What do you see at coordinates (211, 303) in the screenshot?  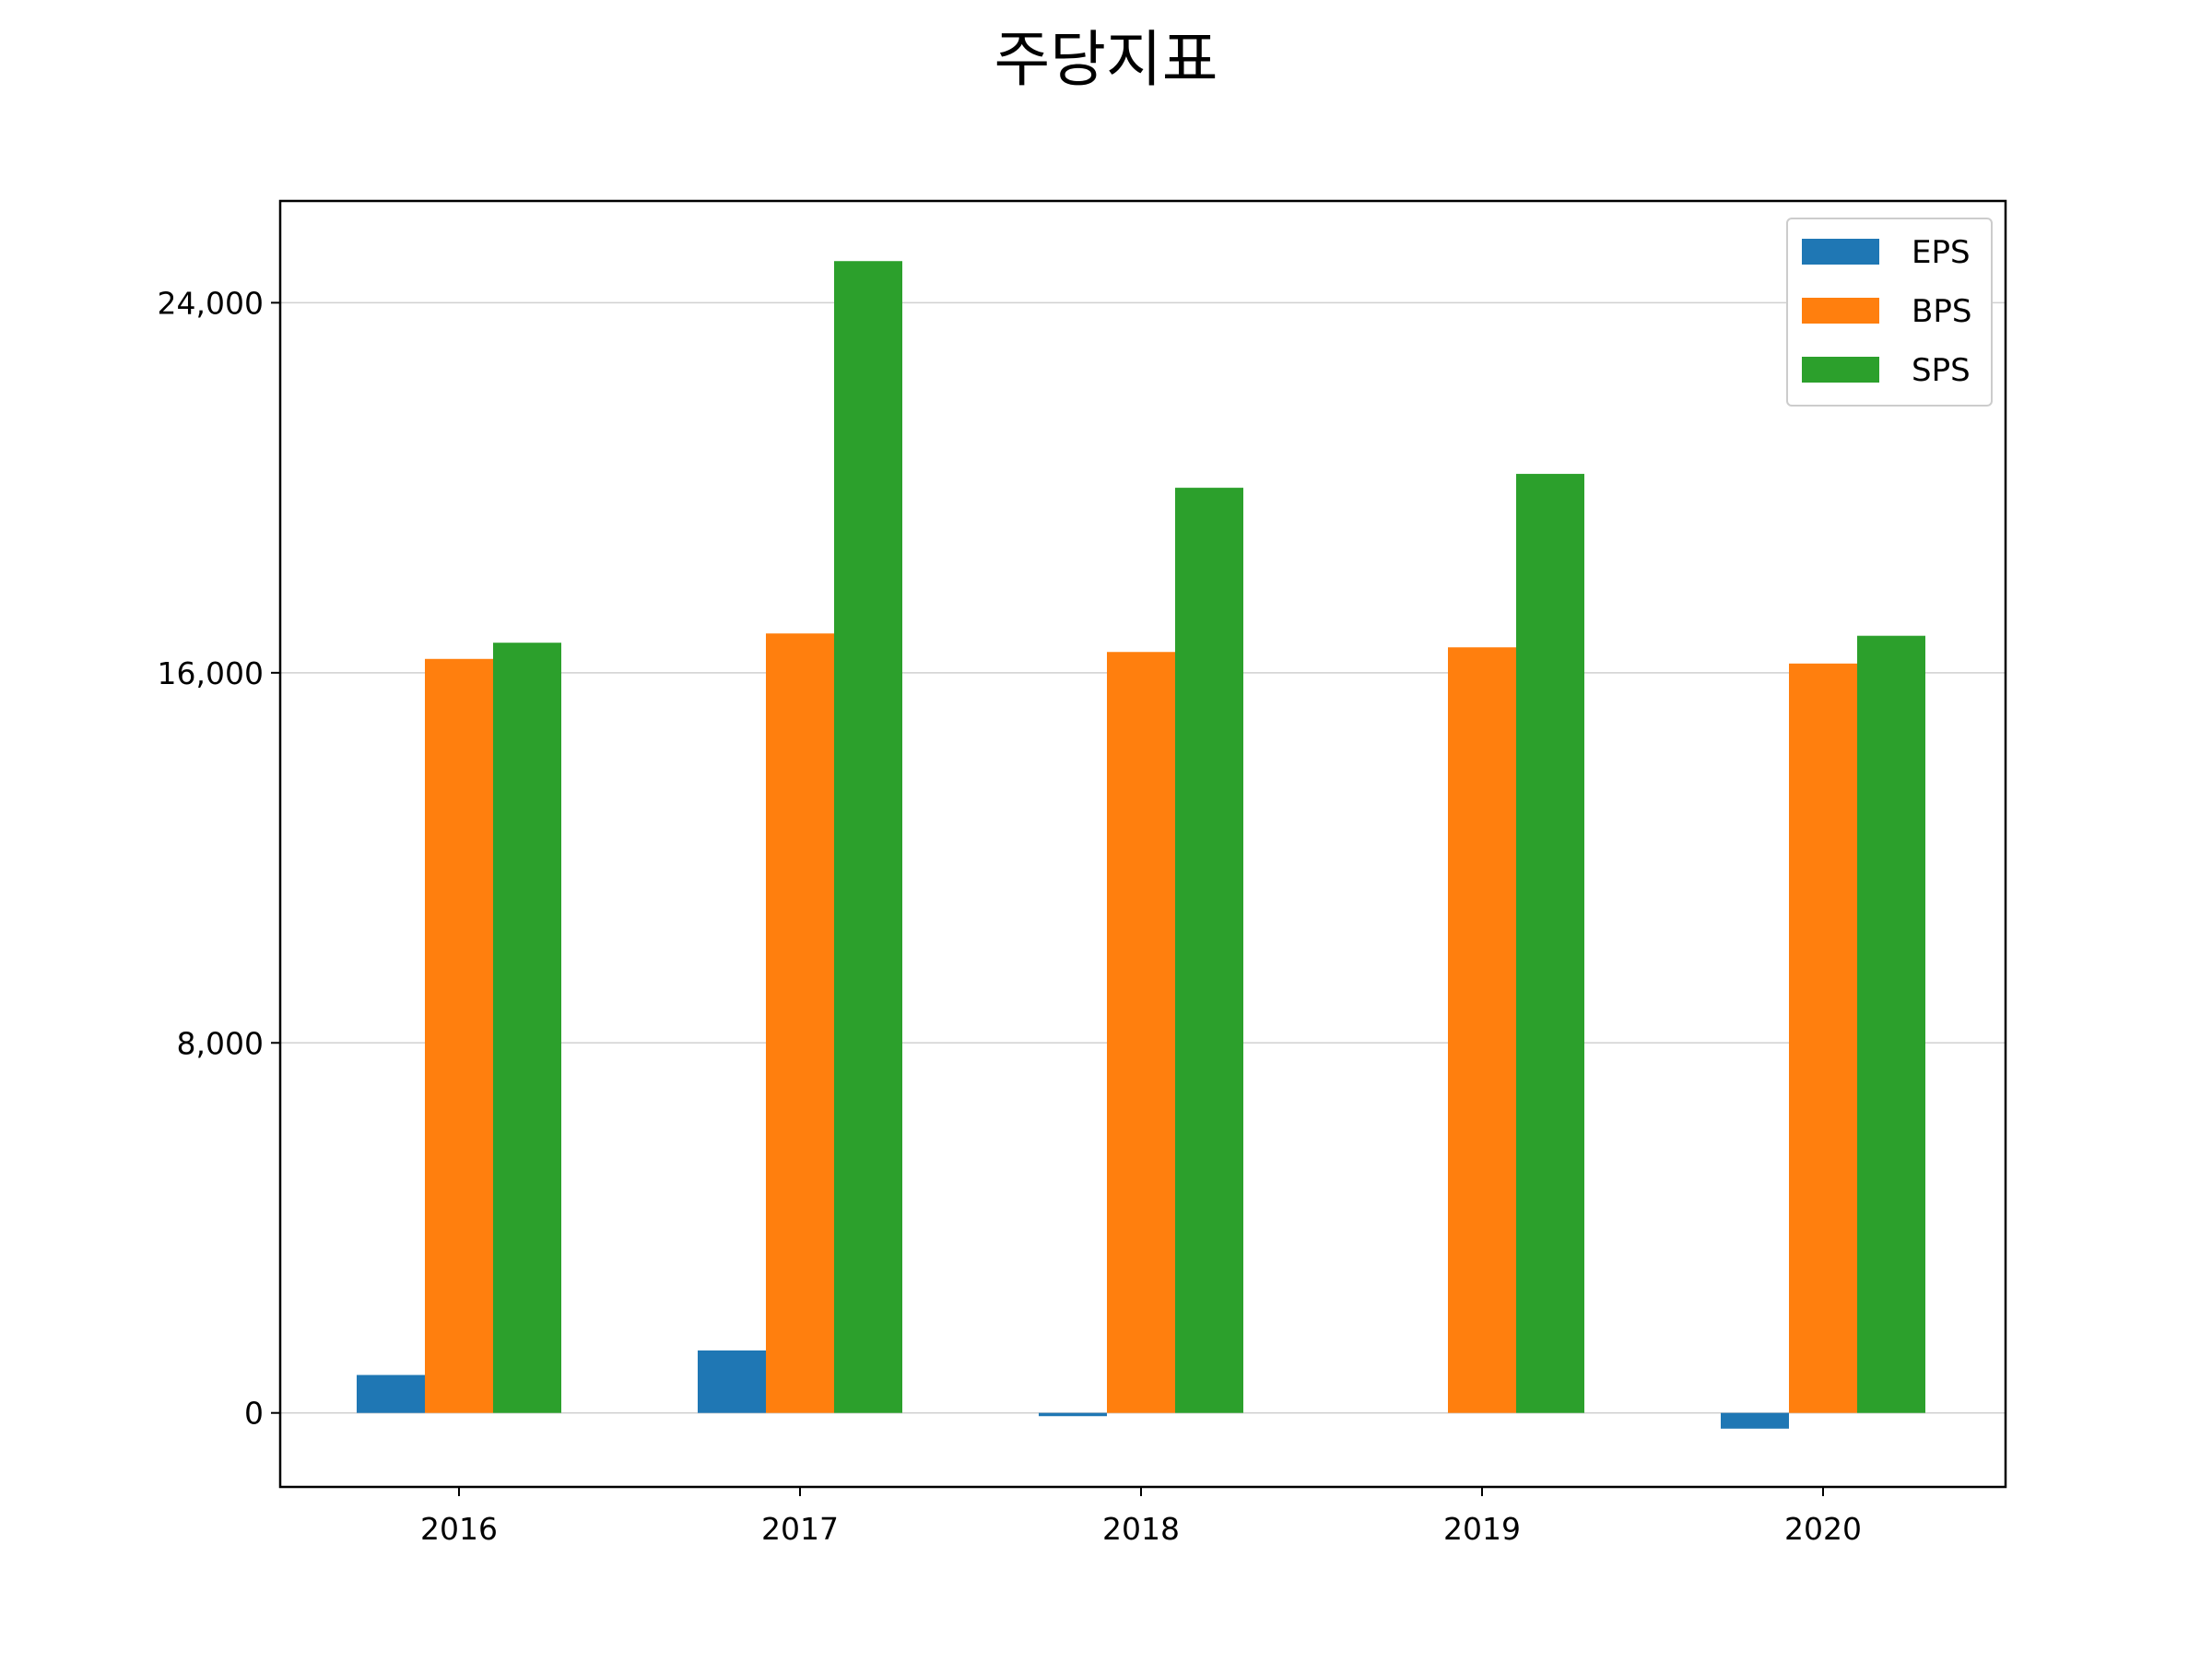 I see `y-tick-label: 24,000` at bounding box center [211, 303].